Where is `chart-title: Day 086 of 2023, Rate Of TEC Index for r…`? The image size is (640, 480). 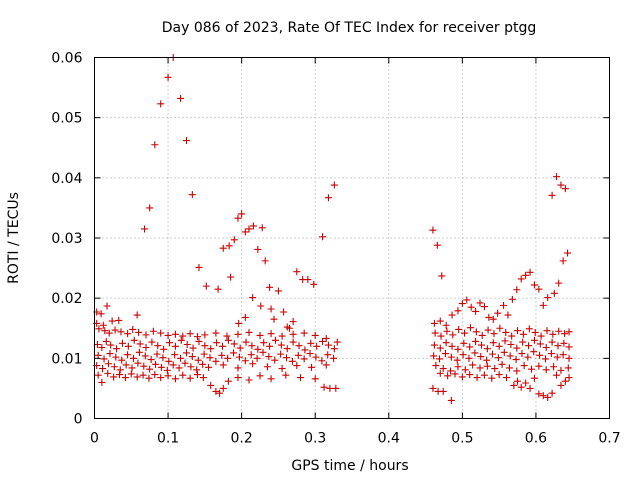 chart-title: Day 086 of 2023, Rate Of TEC Index for r… is located at coordinates (349, 28).